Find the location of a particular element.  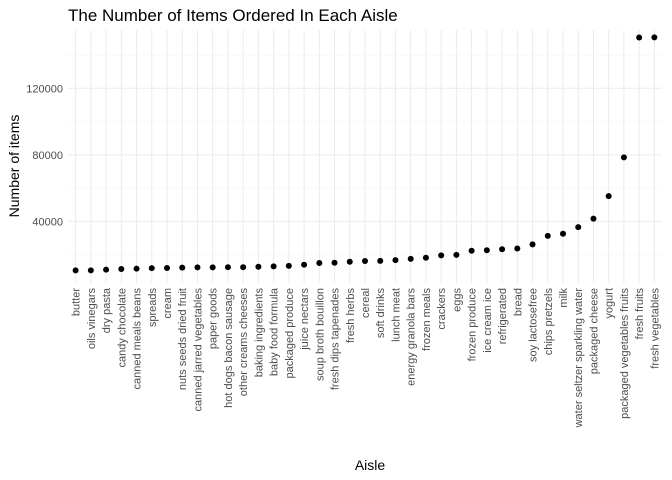

x-tick-label: eggs is located at coordinates (457, 300).